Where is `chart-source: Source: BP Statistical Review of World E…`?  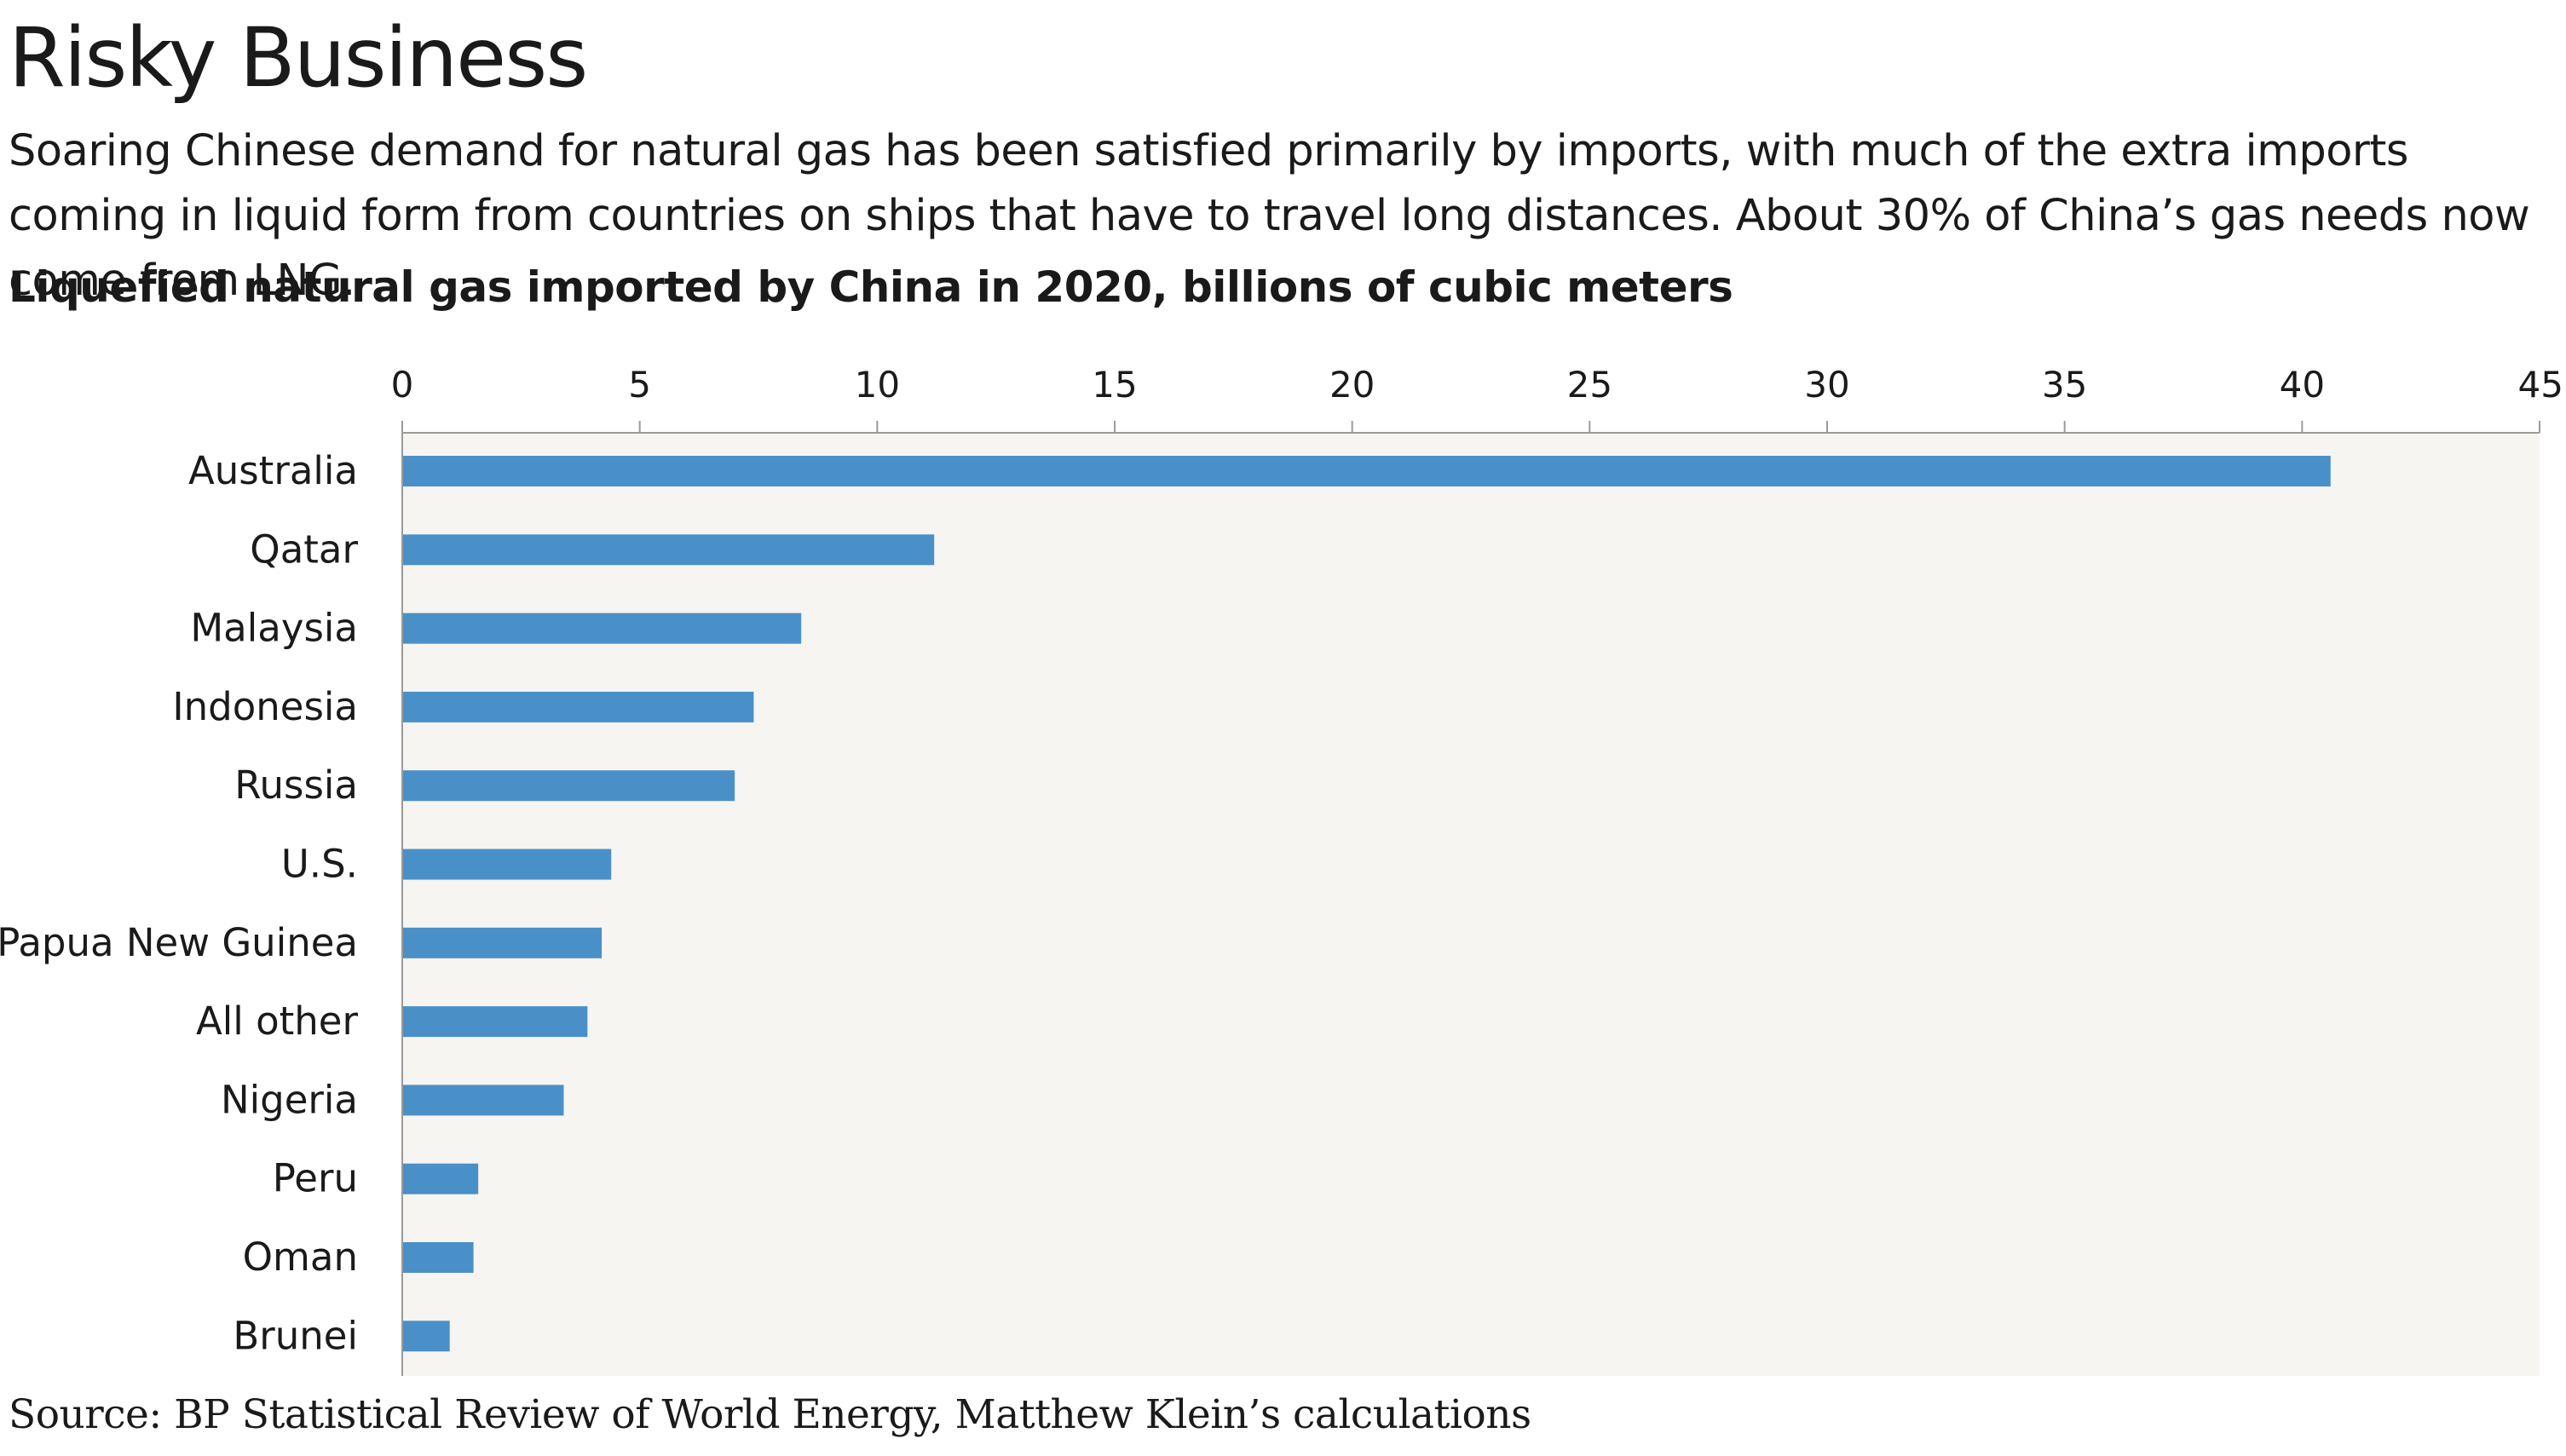 chart-source: Source: BP Statistical Review of World E… is located at coordinates (770, 1415).